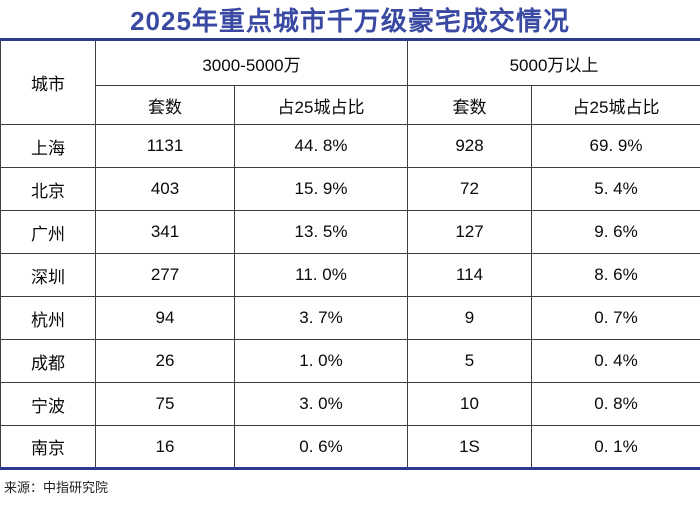 The width and height of the screenshot is (700, 520). I want to click on value-cell: 15. 9%, so click(321, 189).